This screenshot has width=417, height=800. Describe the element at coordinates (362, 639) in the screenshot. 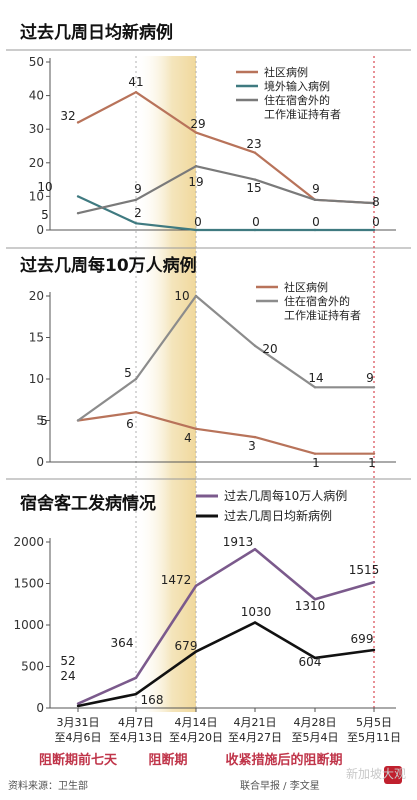

I see `data-label: 699` at that location.